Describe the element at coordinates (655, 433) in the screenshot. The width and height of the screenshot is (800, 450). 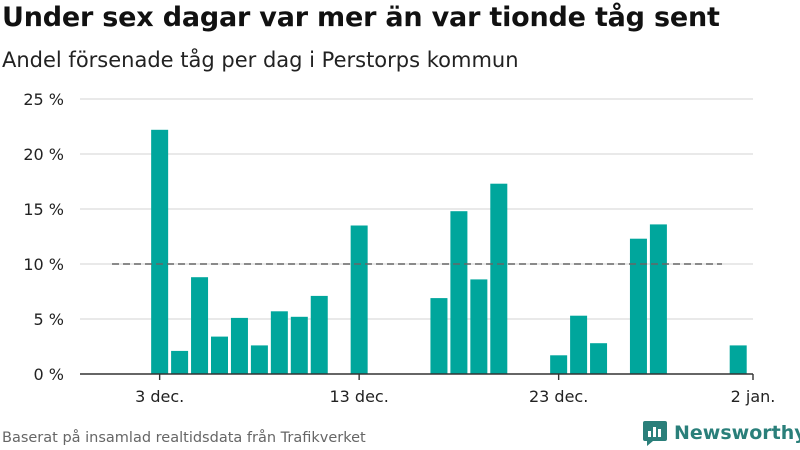
I see `newsworthy-logo-icon` at that location.